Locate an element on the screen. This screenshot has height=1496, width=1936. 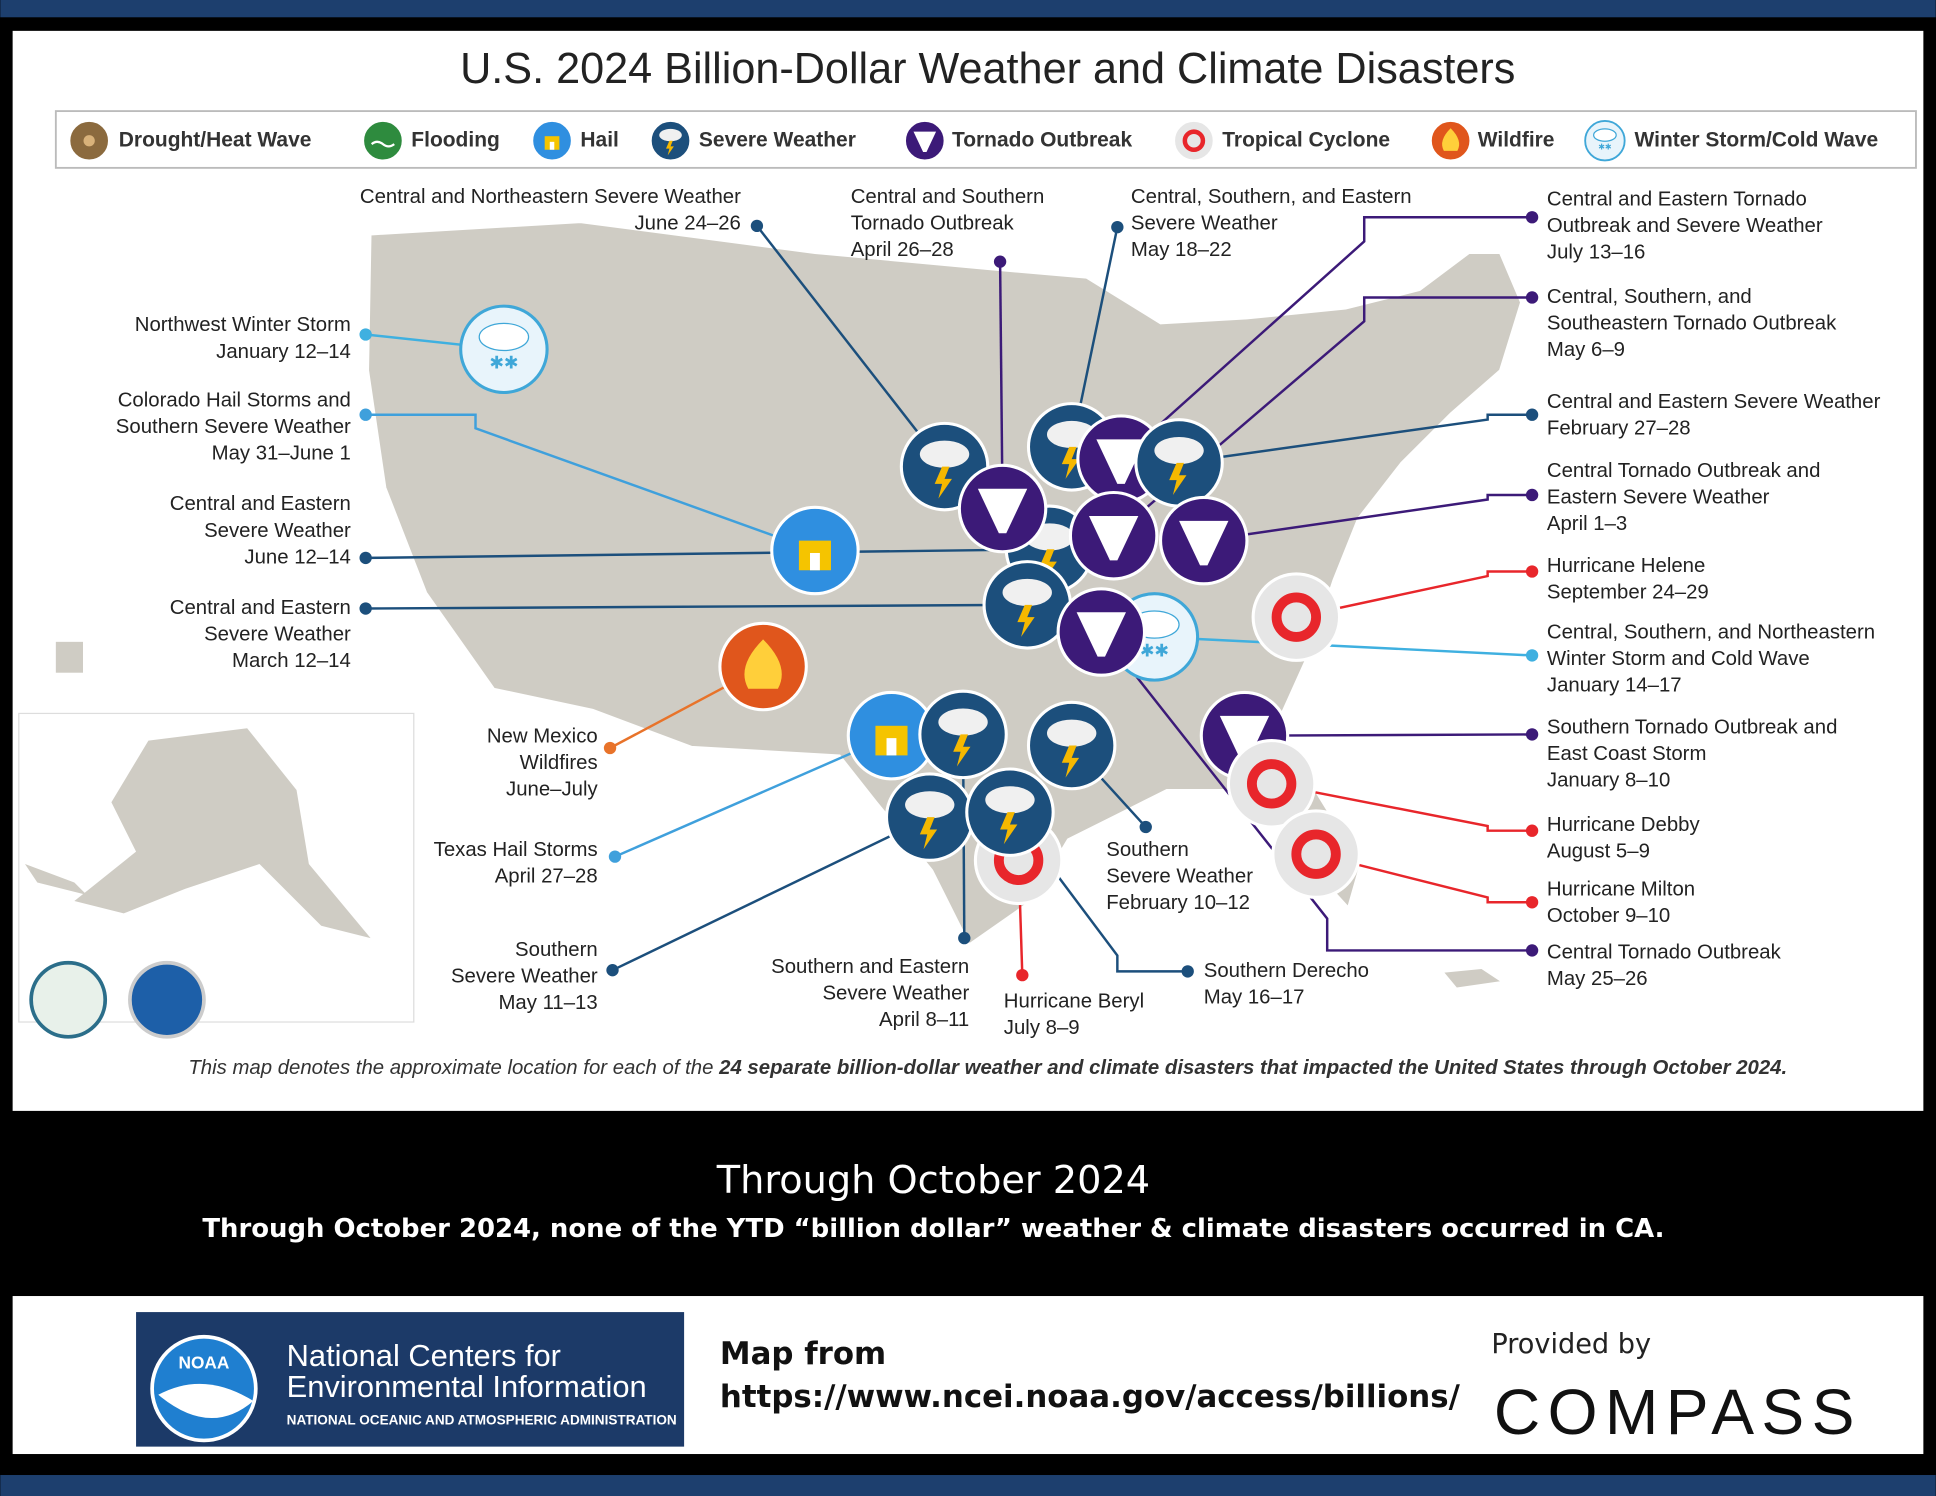
event-label: Central and Northeastern Severe Weather is located at coordinates (550, 197).